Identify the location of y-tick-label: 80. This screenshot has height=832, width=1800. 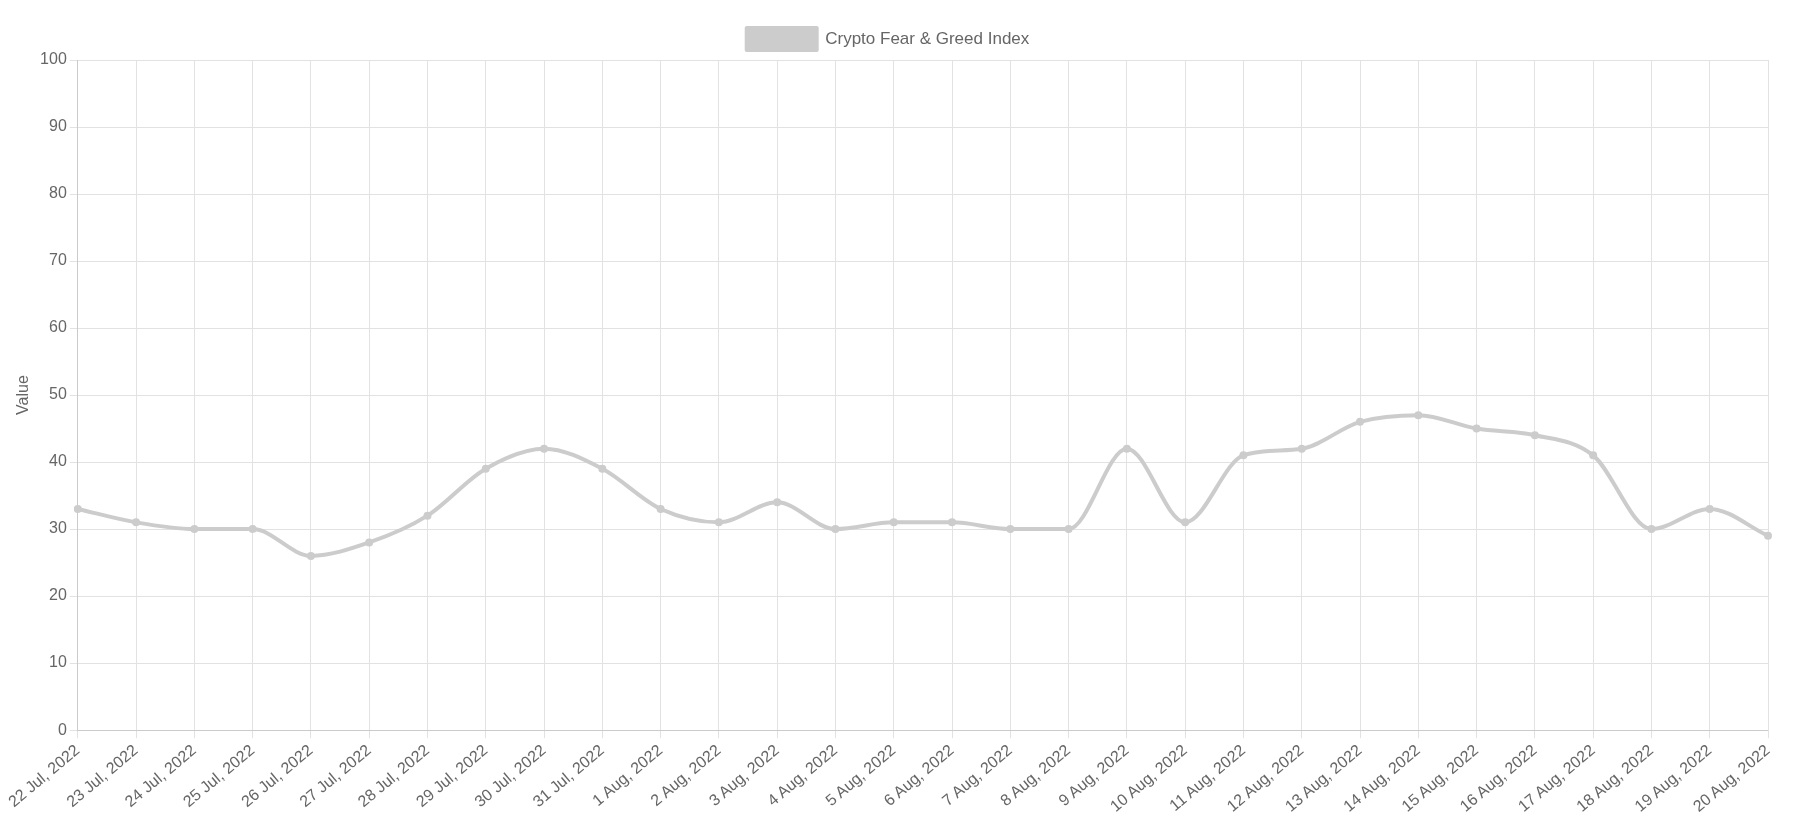
(57, 193).